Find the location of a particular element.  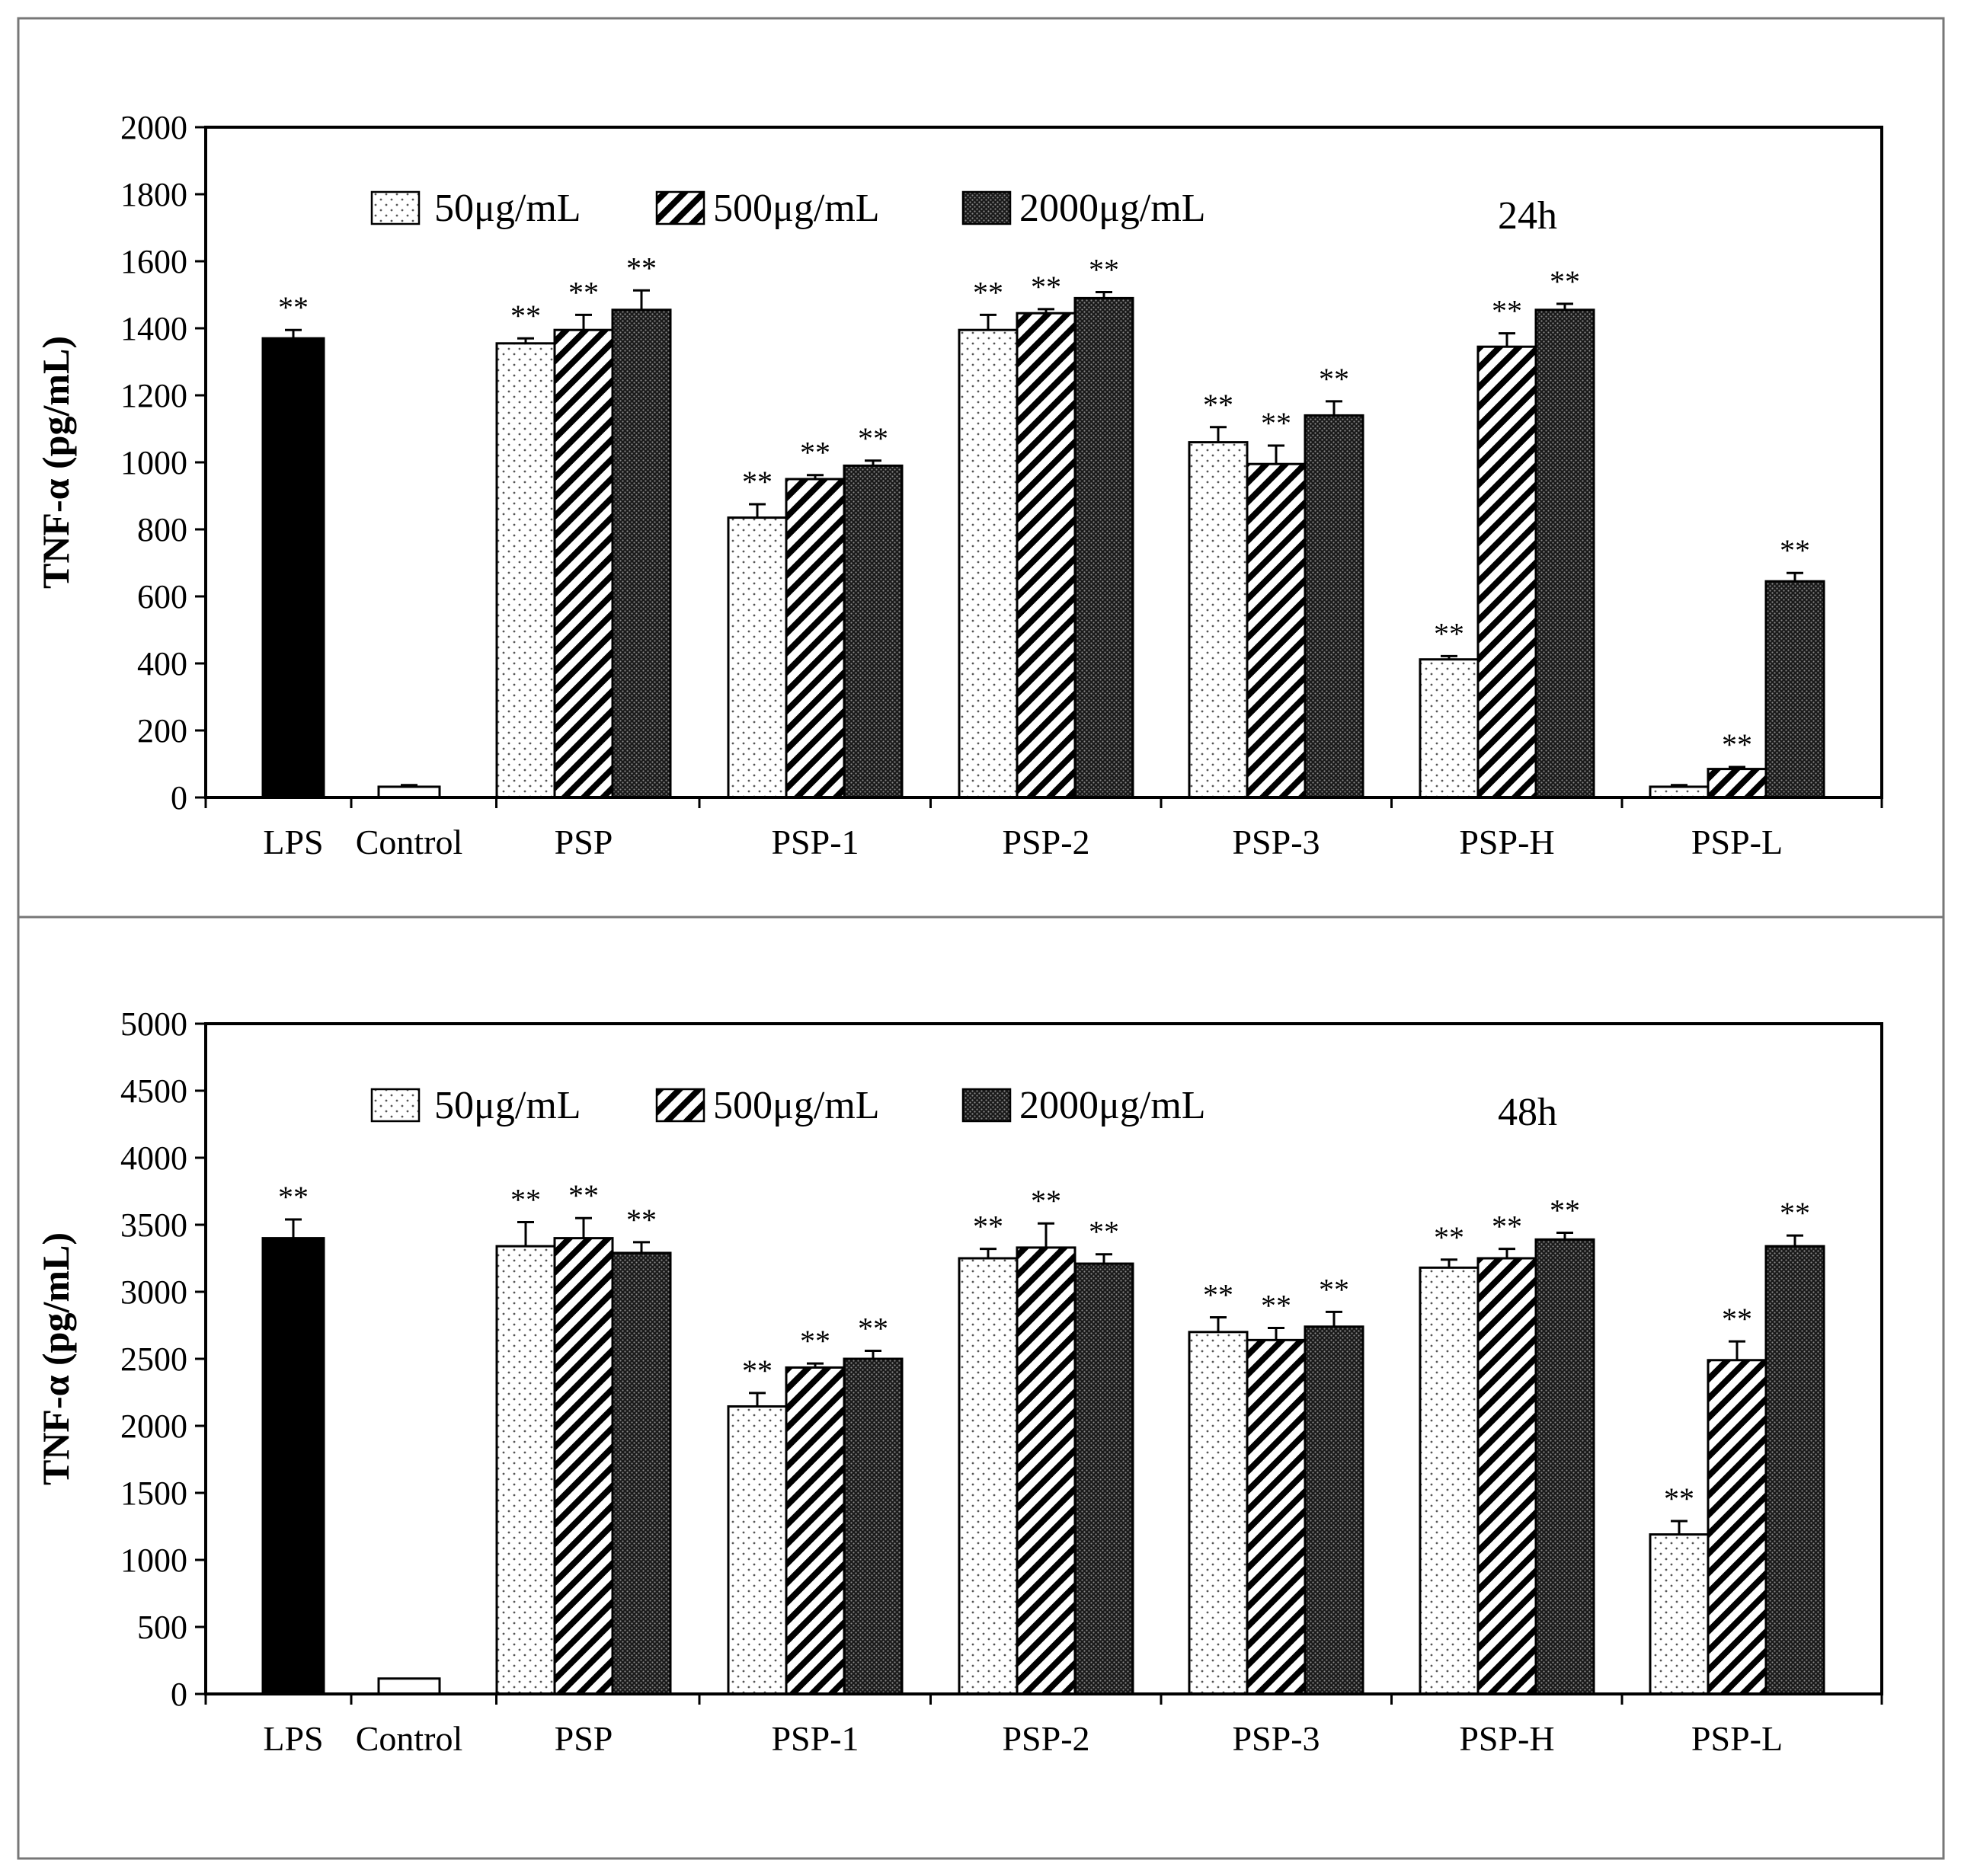

y-ticks-48h: 0 500 1000 1500 2000 2500 3000 3500 4000 4500 5000 is located at coordinates (163, 1359).